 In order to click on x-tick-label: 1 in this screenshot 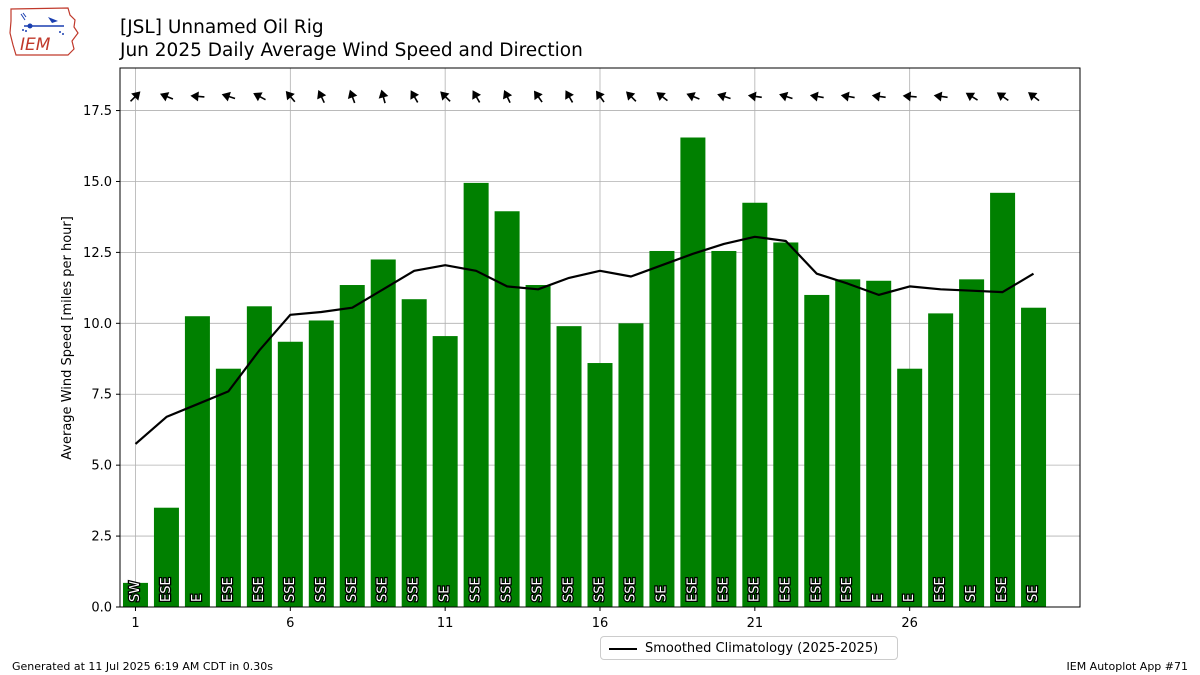, I will do `click(135, 623)`.